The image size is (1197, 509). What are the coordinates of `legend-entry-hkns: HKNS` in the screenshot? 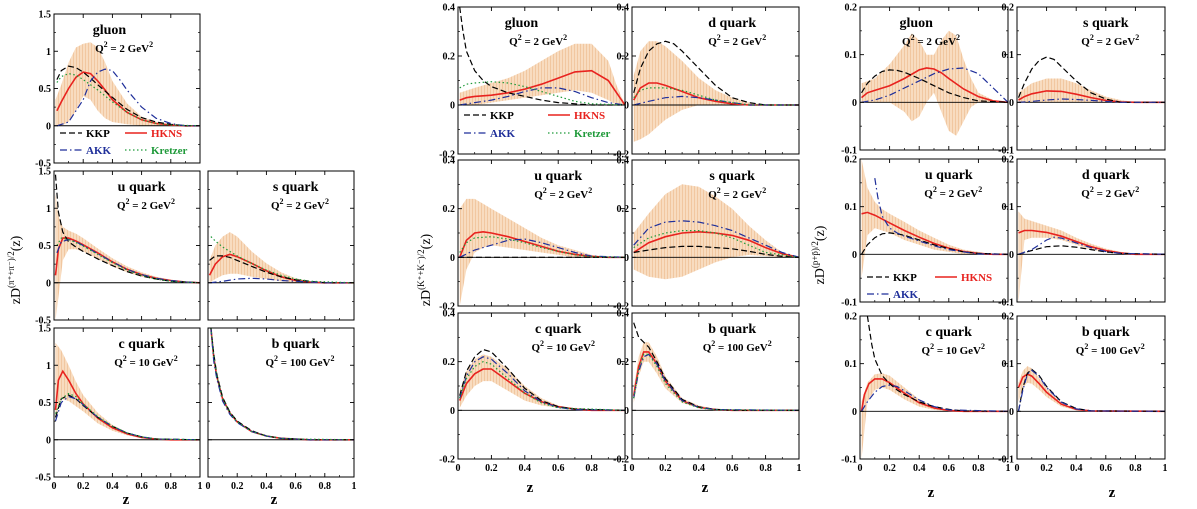 It's located at (153, 134).